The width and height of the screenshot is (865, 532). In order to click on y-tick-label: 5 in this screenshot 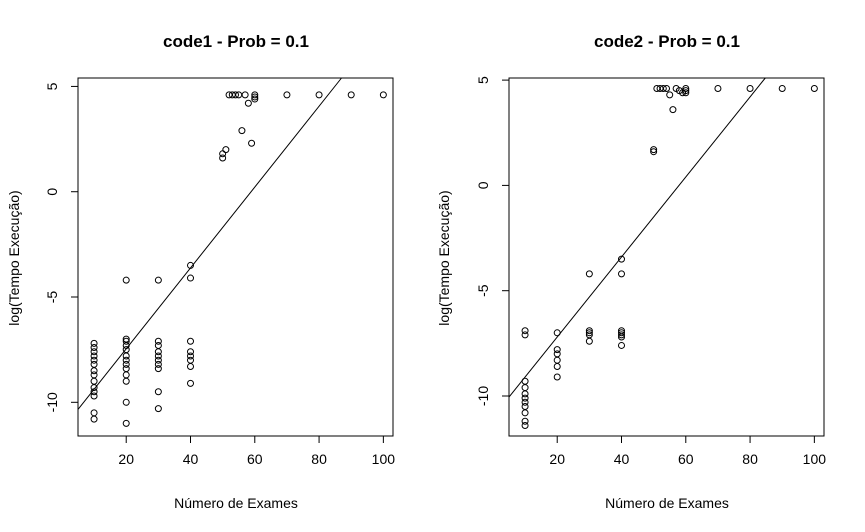, I will do `click(483, 80)`.